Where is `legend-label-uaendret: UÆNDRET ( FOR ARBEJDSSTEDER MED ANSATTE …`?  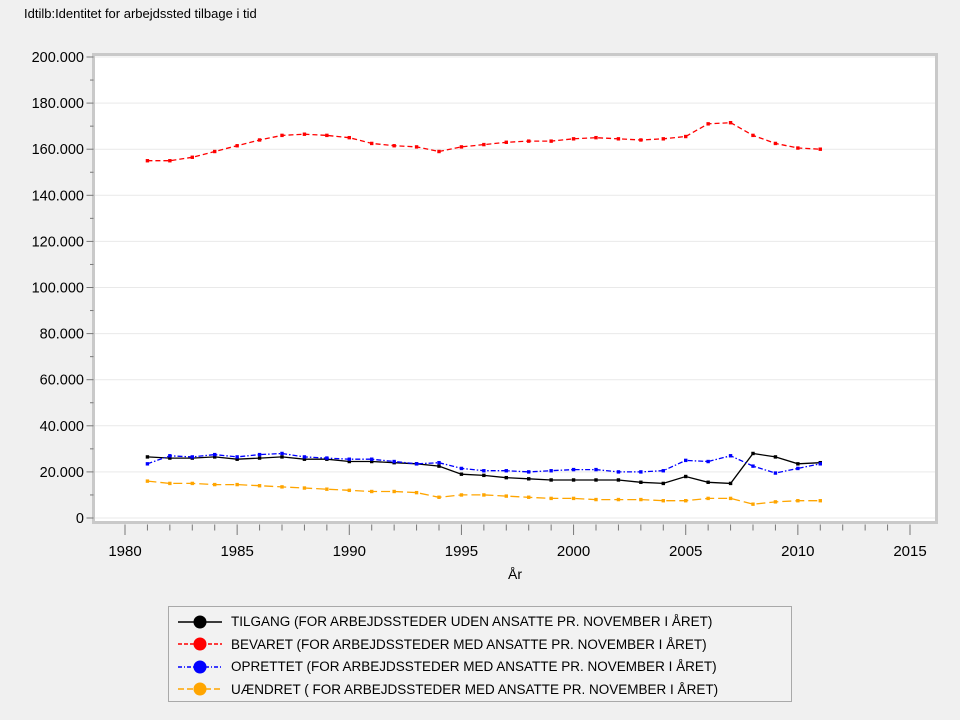 legend-label-uaendret: UÆNDRET ( FOR ARBEJDSSTEDER MED ANSATTE … is located at coordinates (475, 689).